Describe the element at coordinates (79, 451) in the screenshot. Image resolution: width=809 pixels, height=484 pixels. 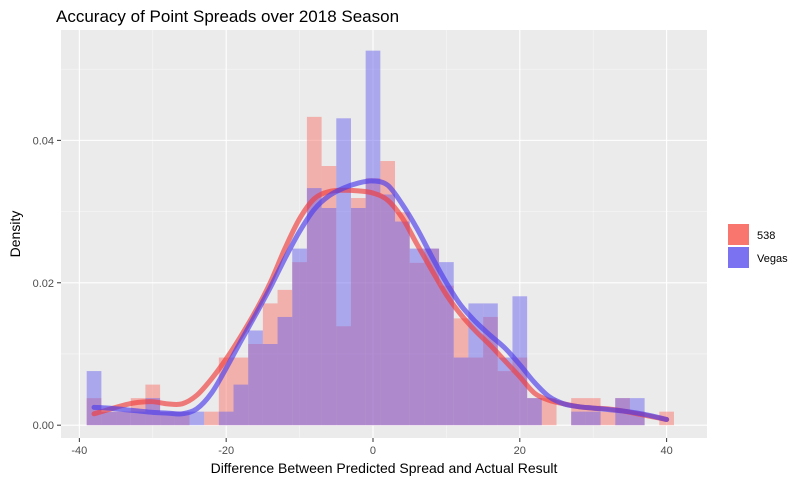
I see `x-tick-label: -40` at that location.